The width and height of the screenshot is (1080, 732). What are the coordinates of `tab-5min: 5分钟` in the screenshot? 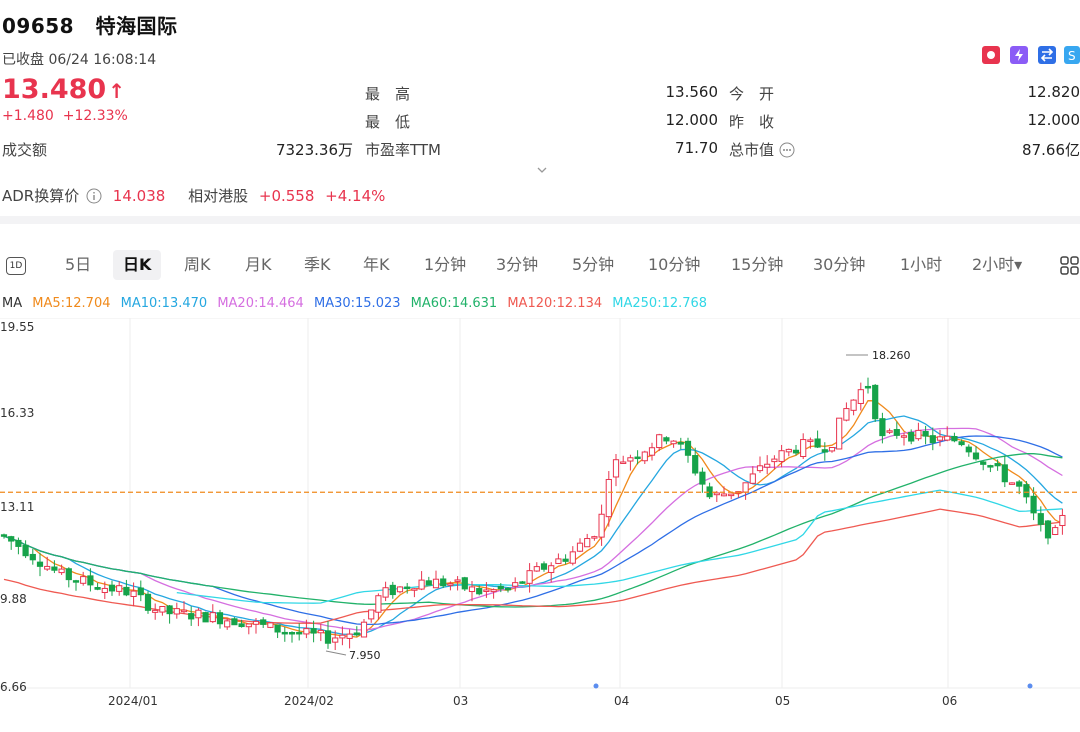 It's located at (593, 264).